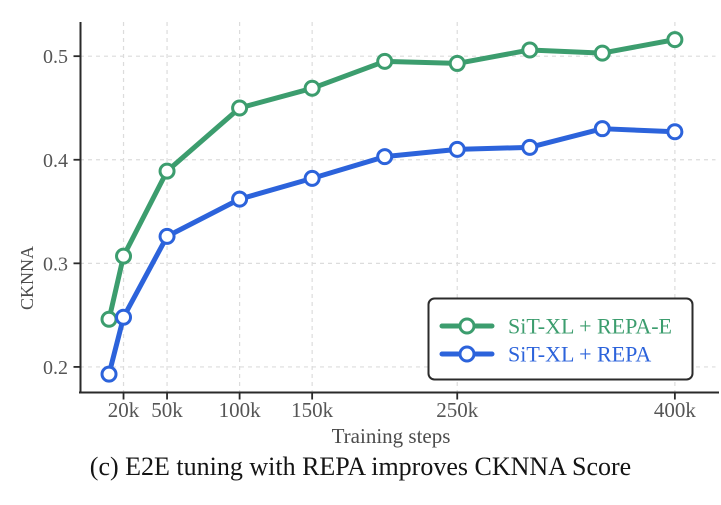 The image size is (721, 505). What do you see at coordinates (590, 326) in the screenshot?
I see `legend-label: SiT-XL + REPA-E` at bounding box center [590, 326].